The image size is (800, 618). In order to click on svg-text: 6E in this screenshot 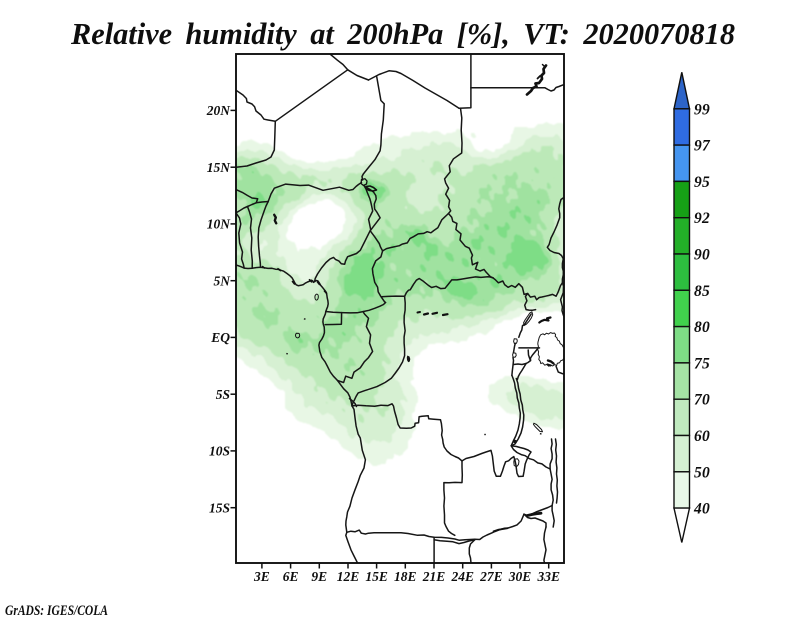, I will do `click(291, 576)`.